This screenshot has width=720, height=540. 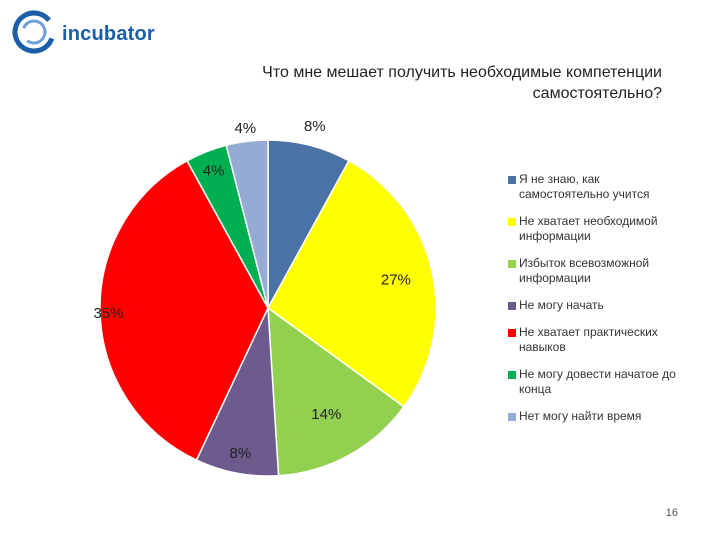 What do you see at coordinates (588, 339) in the screenshot?
I see `legend-label: Не хватает практических навыков` at bounding box center [588, 339].